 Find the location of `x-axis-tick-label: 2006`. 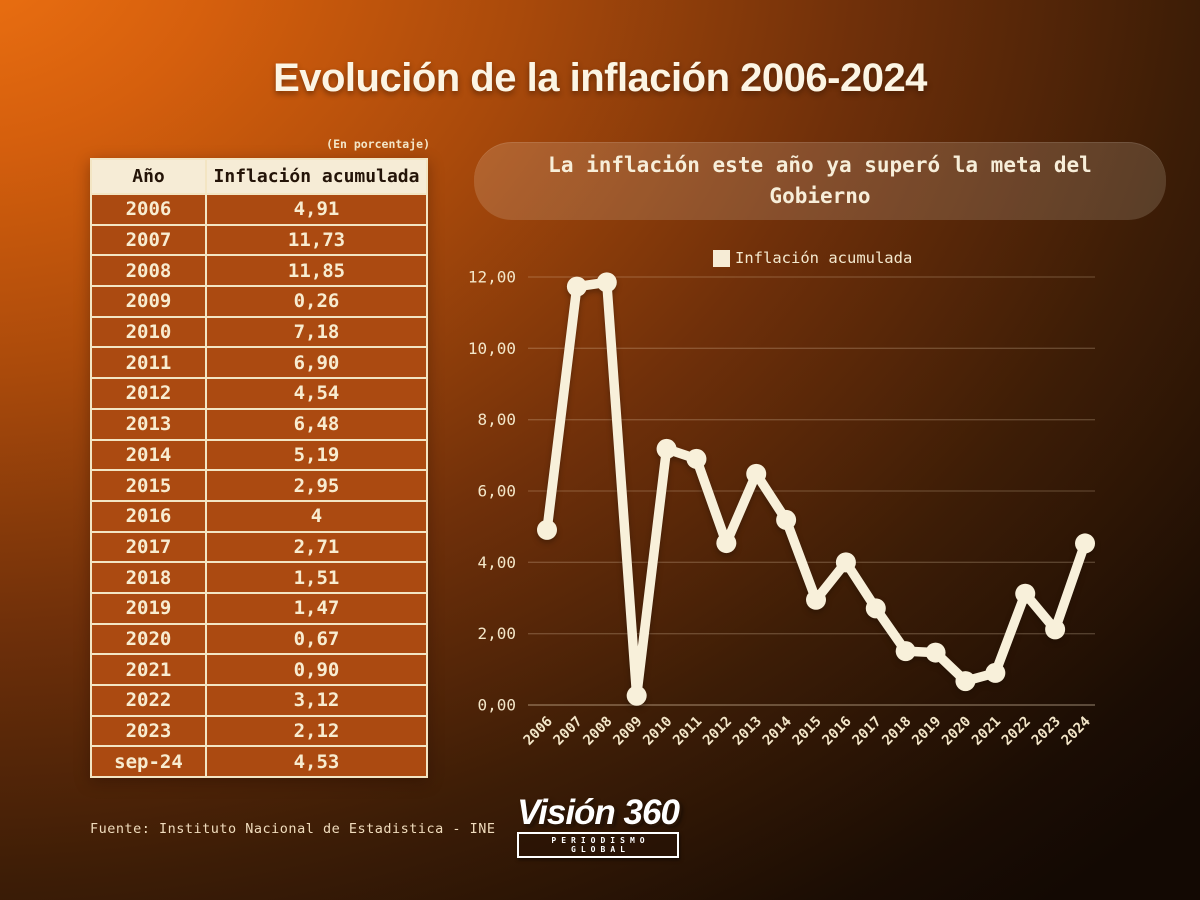

x-axis-tick-label: 2006 is located at coordinates (538, 731).